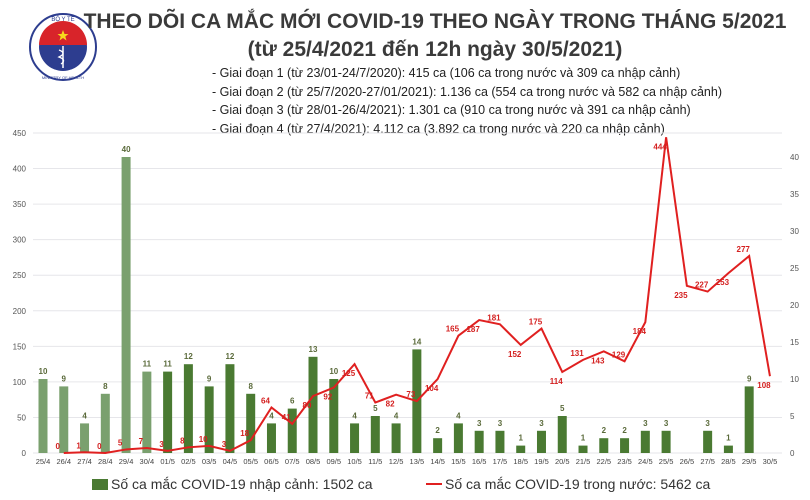 The width and height of the screenshot is (810, 500). Describe the element at coordinates (141, 441) in the screenshot. I see `line-label: 7` at that location.